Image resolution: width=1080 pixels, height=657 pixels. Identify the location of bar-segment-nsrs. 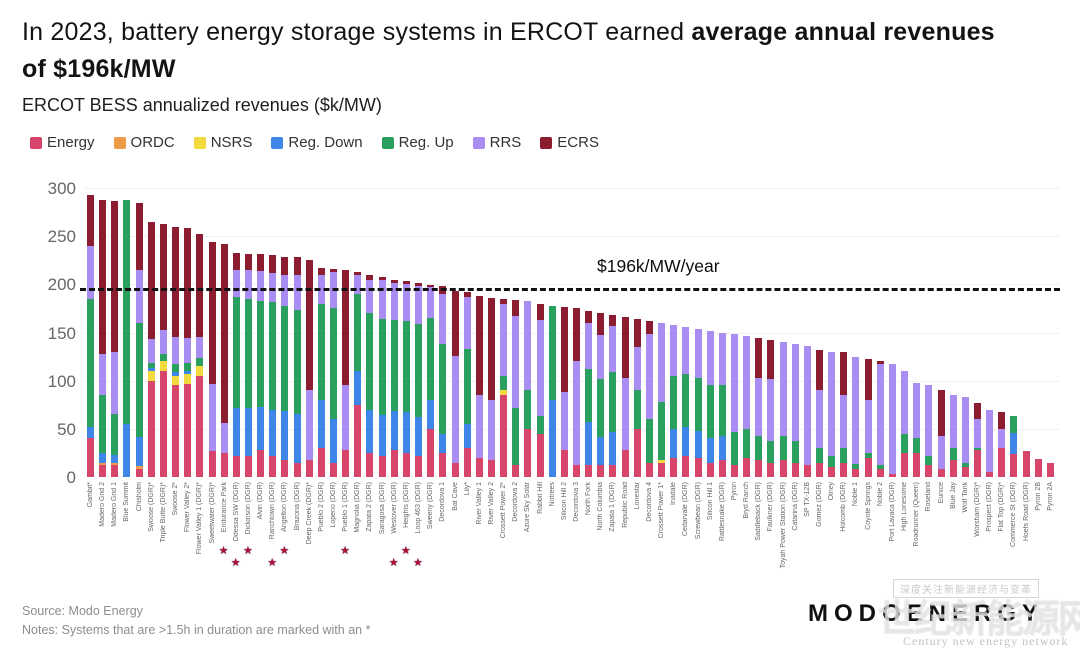
(188, 378).